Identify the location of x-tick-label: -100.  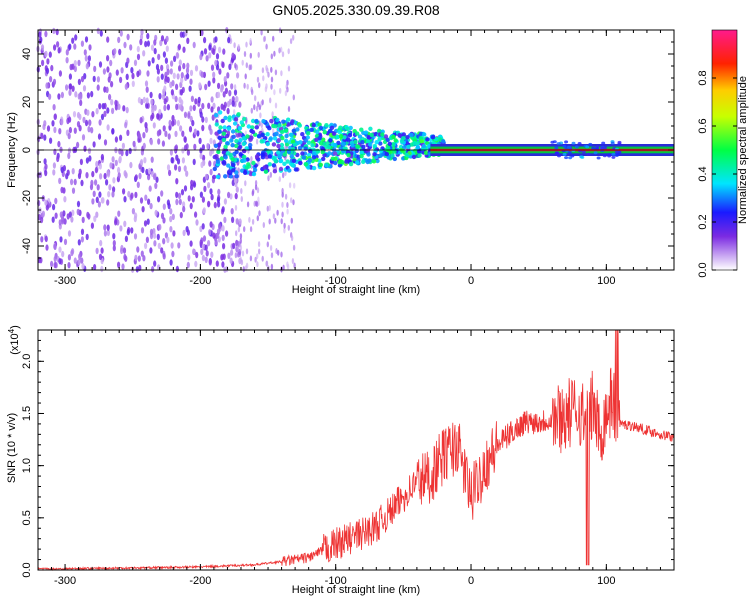
(336, 281).